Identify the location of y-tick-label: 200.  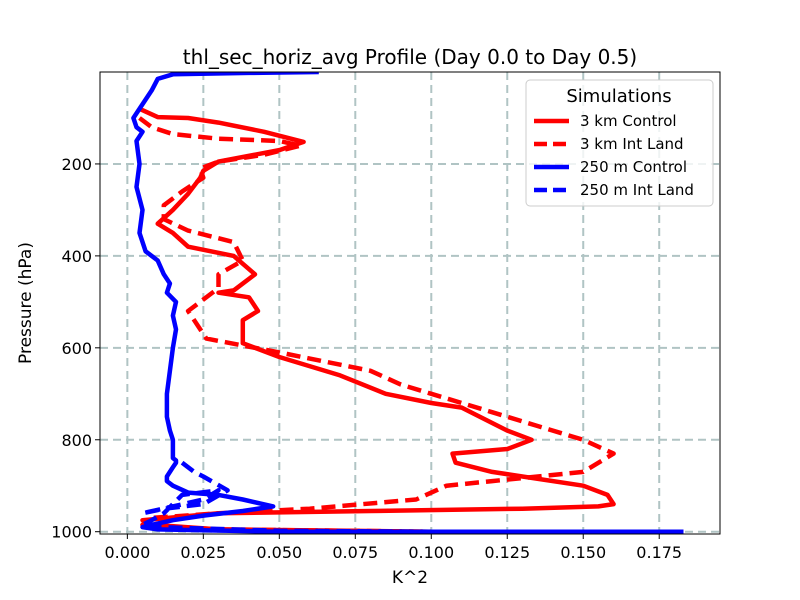
(76, 164).